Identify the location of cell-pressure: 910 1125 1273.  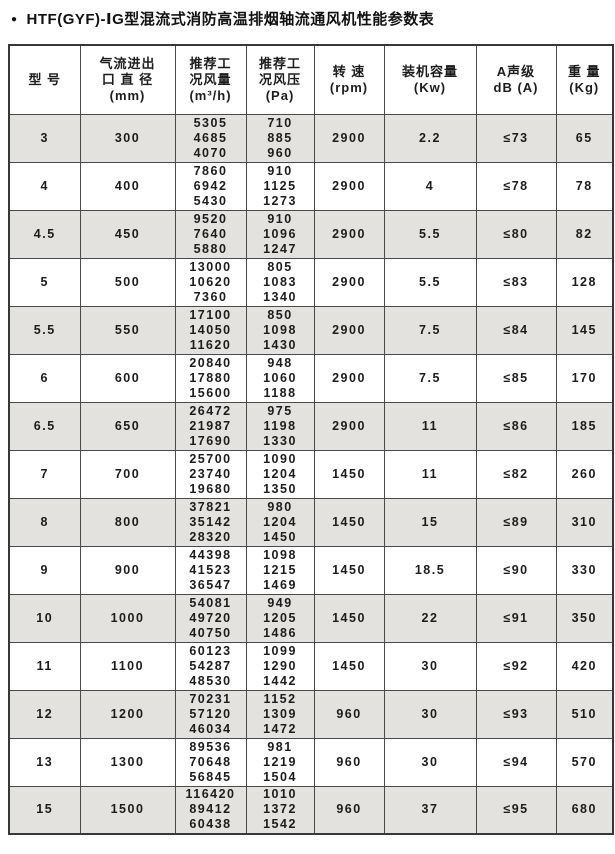
(280, 186).